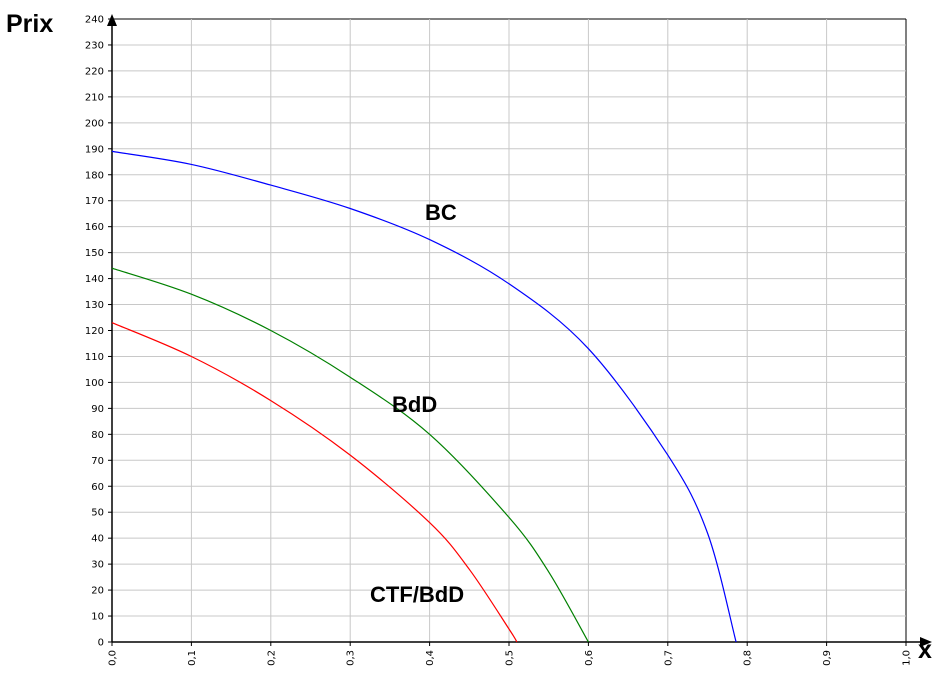  Describe the element at coordinates (97, 539) in the screenshot. I see `y-tick-label: 40` at that location.